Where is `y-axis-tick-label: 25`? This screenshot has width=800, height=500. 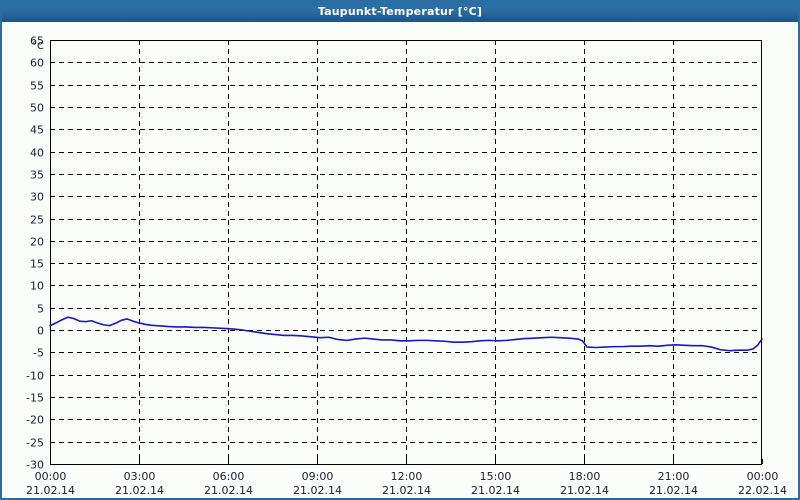 y-axis-tick-label: 25 is located at coordinates (37, 220).